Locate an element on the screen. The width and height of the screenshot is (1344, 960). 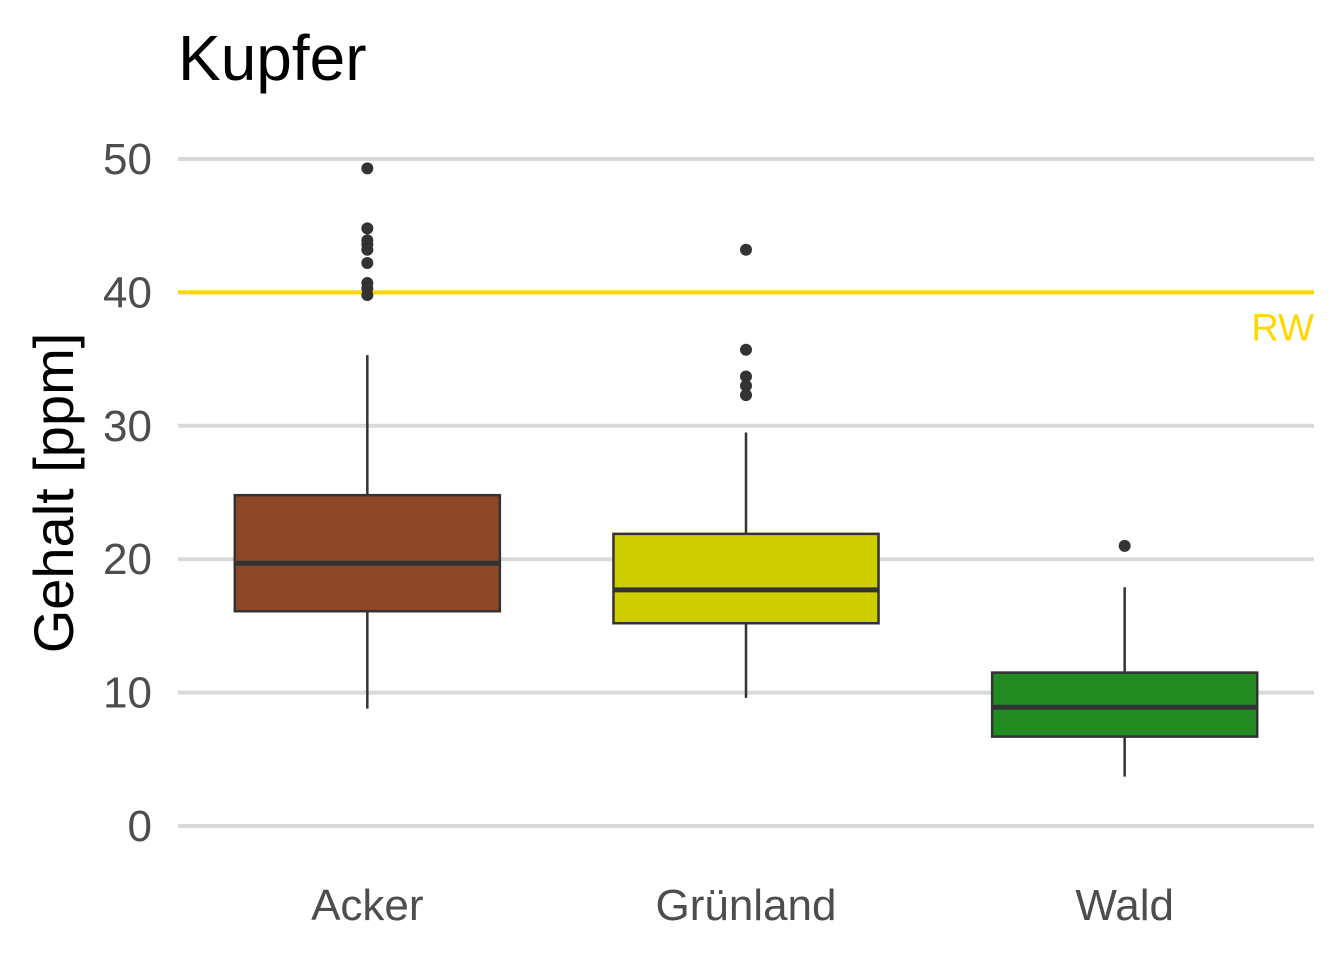
y-tick-label: 10 is located at coordinates (127, 693).